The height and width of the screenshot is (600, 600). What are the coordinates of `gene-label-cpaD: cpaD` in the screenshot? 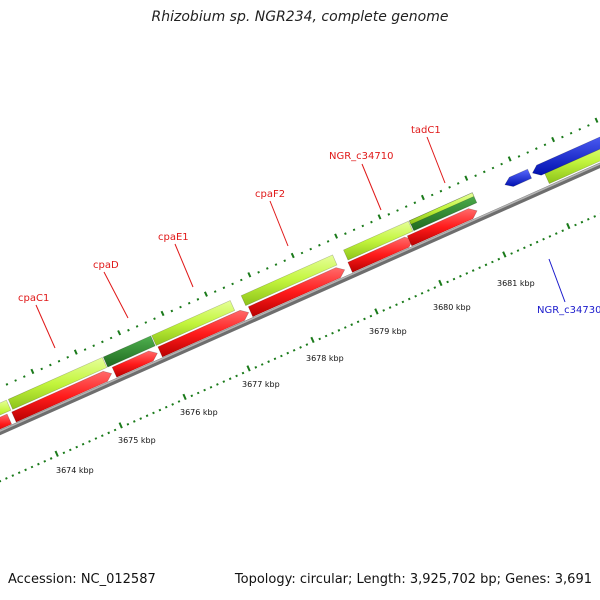 It's located at (106, 265).